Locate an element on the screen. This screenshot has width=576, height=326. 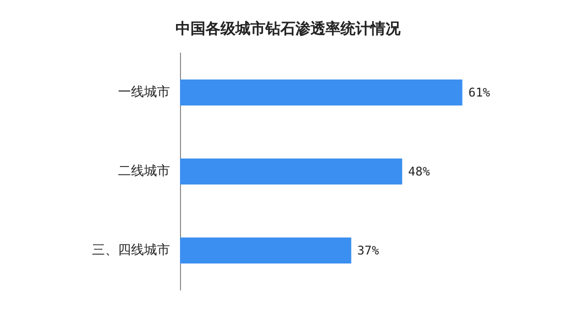
data-label: 48% is located at coordinates (419, 171).